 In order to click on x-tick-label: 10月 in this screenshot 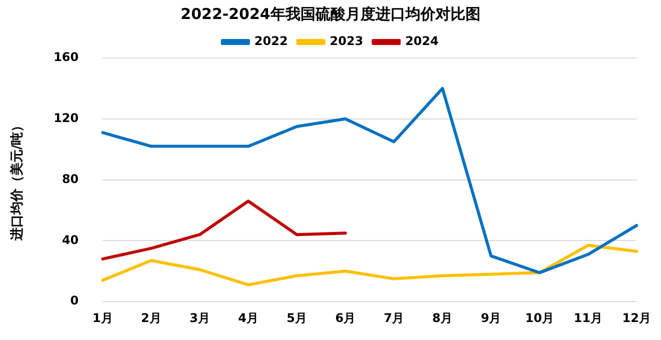, I will do `click(539, 317)`.